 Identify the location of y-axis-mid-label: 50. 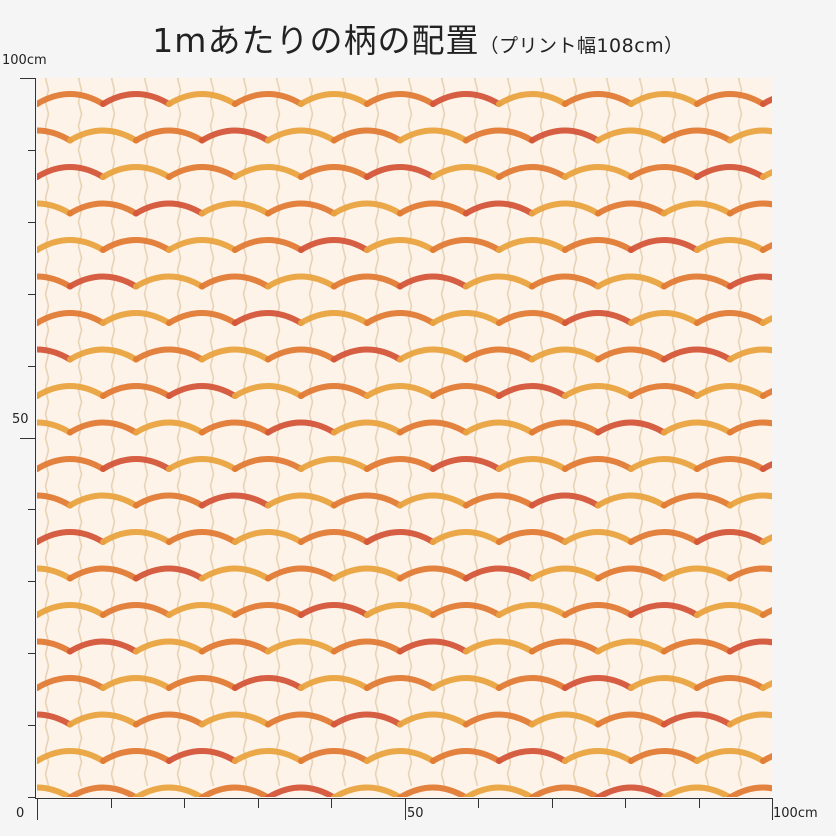
(20, 419).